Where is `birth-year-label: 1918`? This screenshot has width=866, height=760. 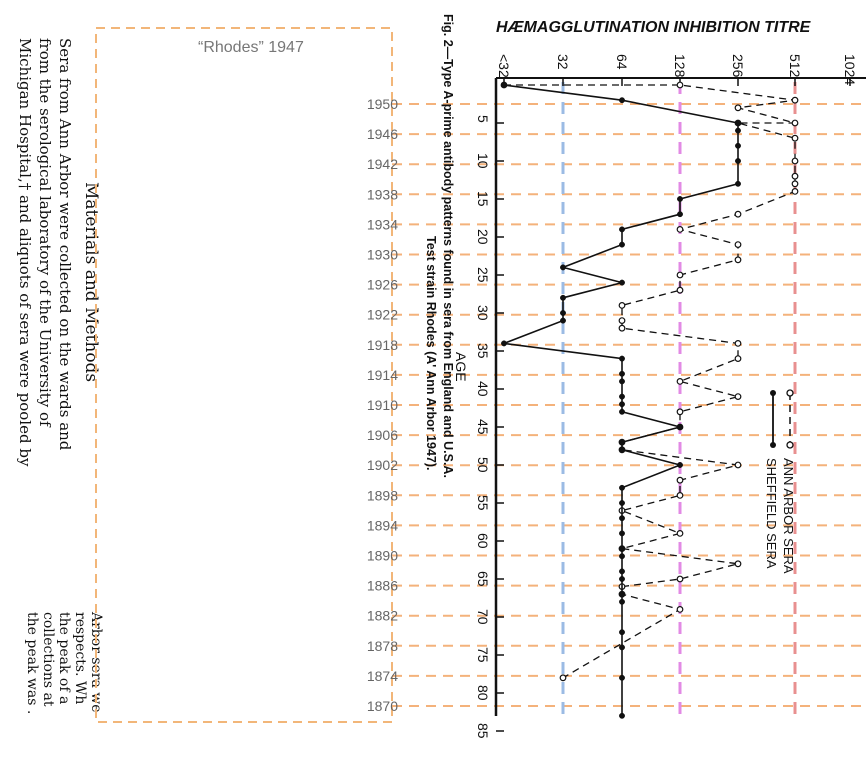
birth-year-label: 1918 is located at coordinates (382, 345).